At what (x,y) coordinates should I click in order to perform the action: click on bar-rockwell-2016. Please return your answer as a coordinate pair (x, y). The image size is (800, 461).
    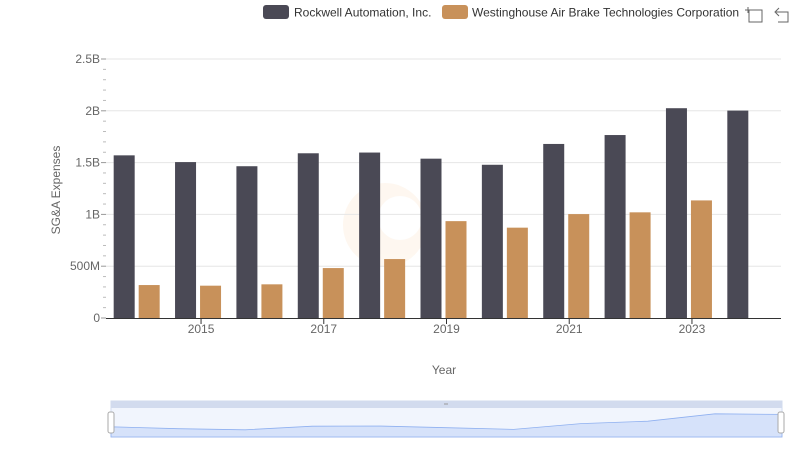
    Looking at the image, I should click on (247, 242).